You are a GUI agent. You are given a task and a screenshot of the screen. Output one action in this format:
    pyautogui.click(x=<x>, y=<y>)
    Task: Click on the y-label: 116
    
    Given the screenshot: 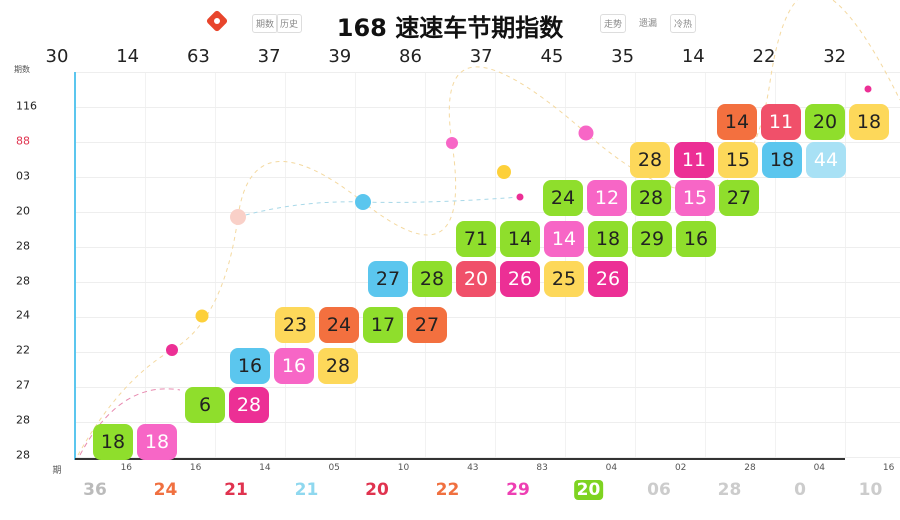 What is the action you would take?
    pyautogui.click(x=26, y=106)
    